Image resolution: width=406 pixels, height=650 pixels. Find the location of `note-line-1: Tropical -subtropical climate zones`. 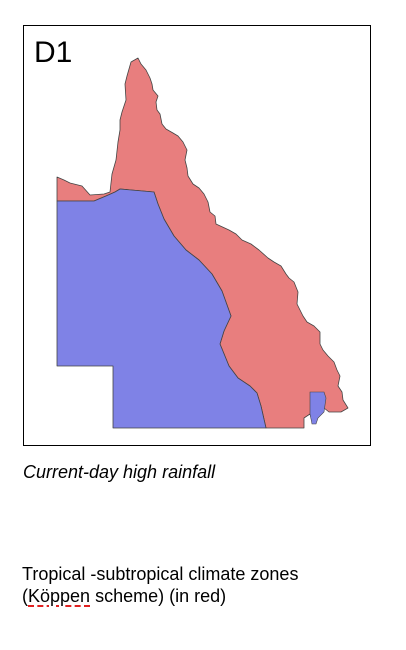

note-line-1: Tropical -subtropical climate zones is located at coordinates (160, 574).